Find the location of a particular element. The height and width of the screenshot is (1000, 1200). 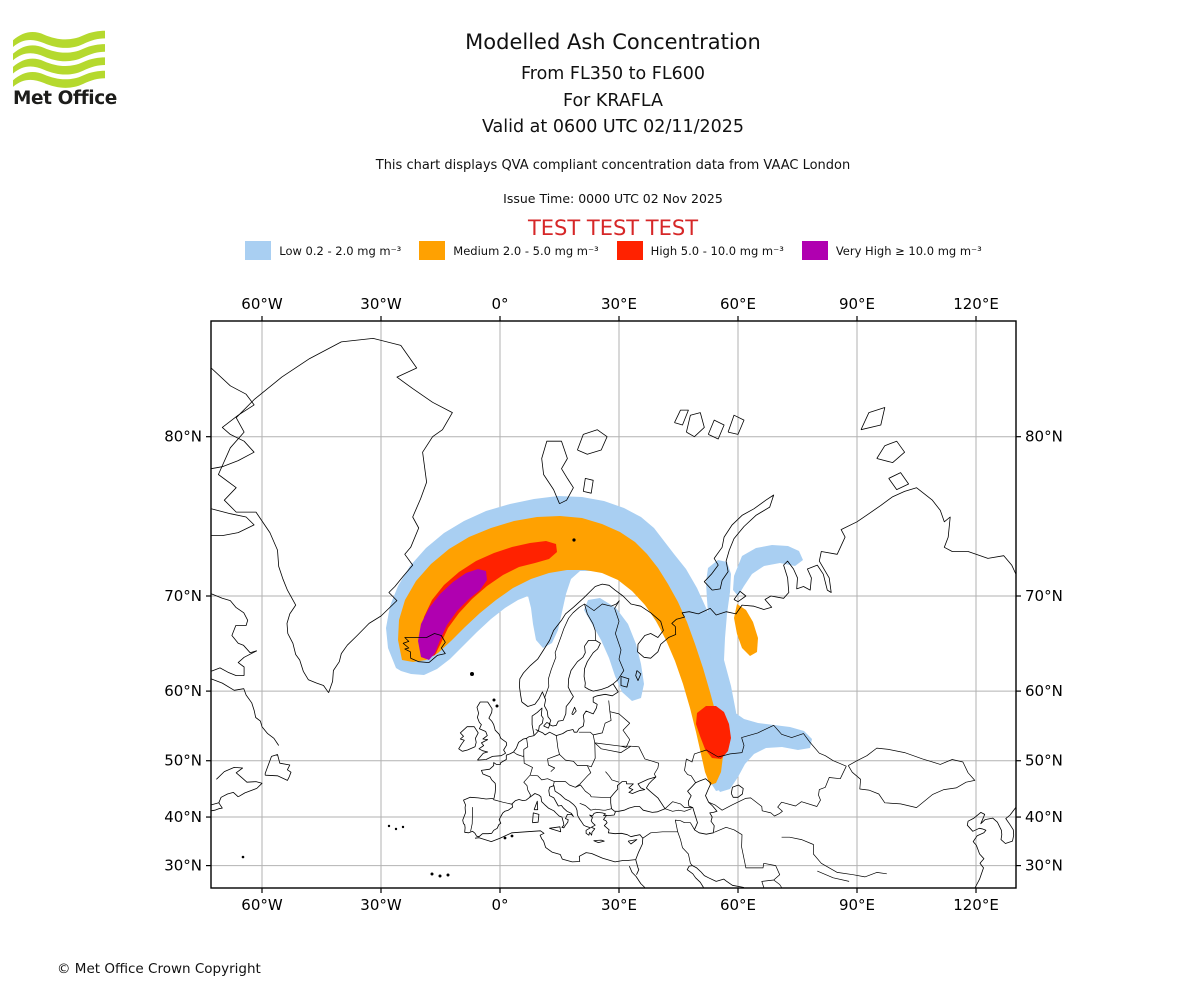

ash-very-high-core is located at coordinates (452, 614).